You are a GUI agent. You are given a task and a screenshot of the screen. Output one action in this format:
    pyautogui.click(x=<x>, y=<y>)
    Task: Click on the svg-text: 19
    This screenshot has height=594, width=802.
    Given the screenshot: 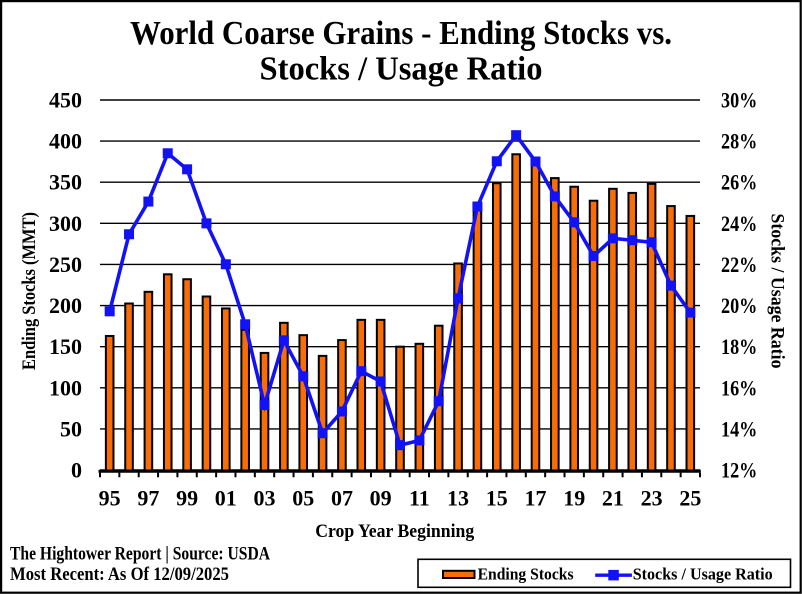 What is the action you would take?
    pyautogui.click(x=574, y=498)
    